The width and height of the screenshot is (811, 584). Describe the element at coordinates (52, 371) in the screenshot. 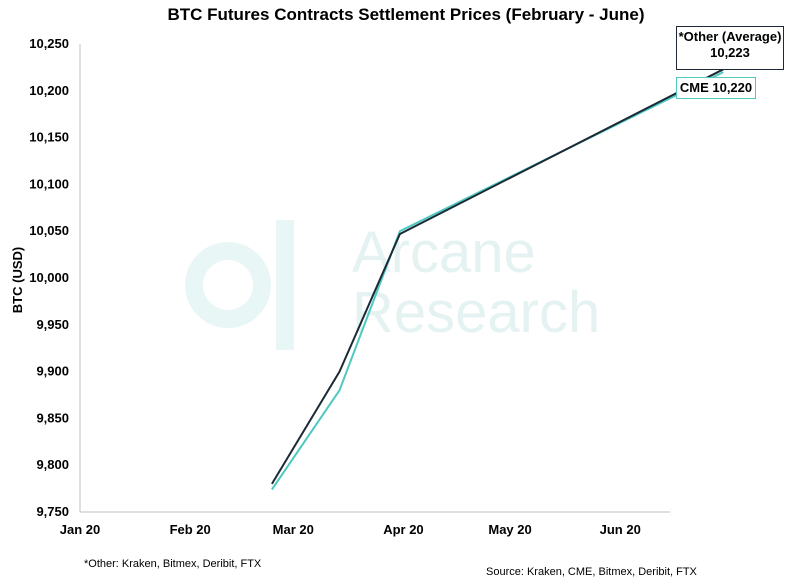

I see `y-tick-label: 9,900` at that location.